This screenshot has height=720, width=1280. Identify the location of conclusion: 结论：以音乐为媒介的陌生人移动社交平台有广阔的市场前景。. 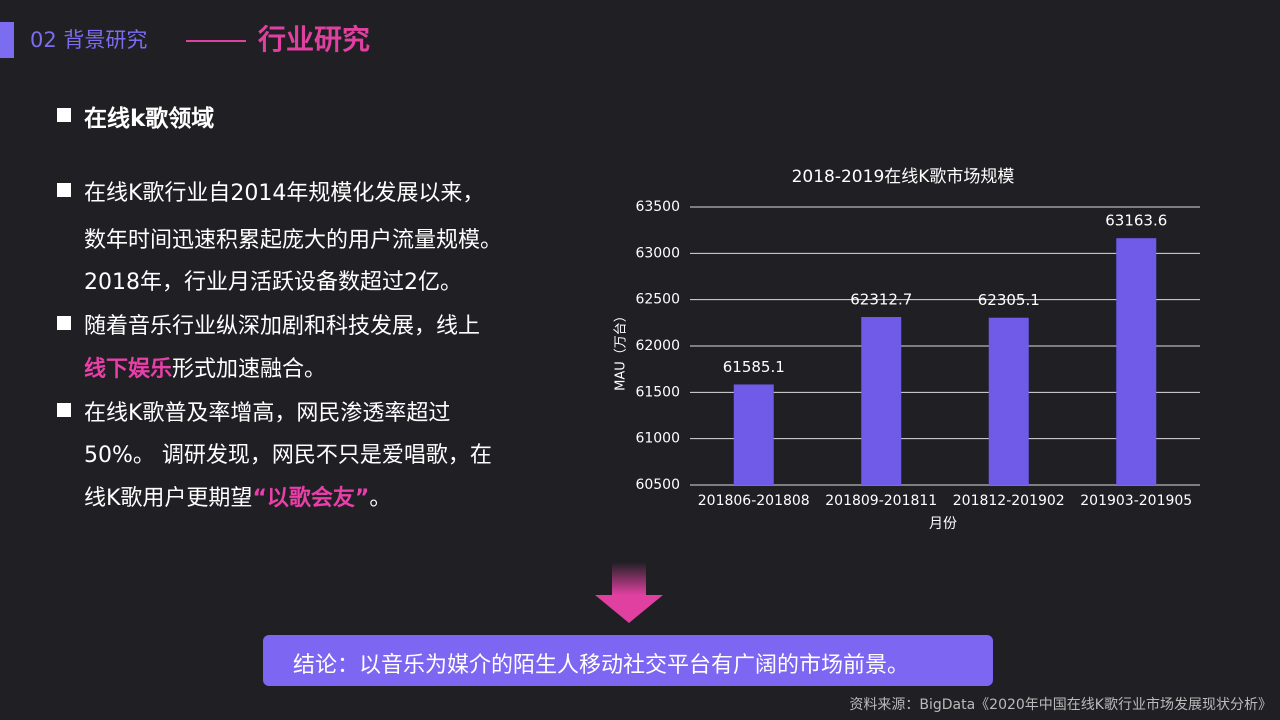
(601, 665).